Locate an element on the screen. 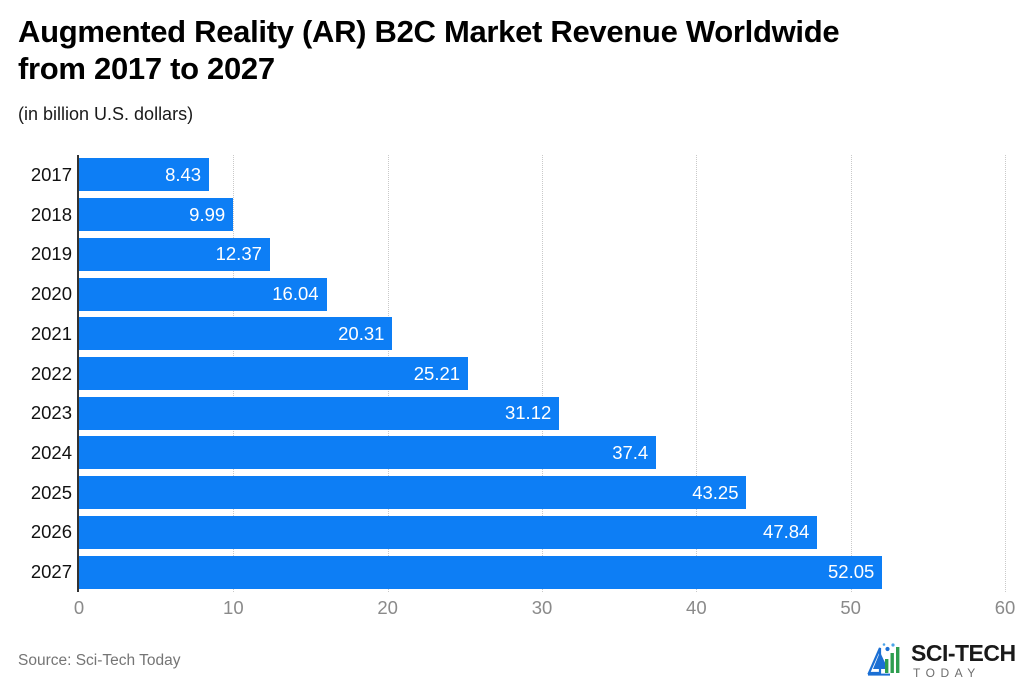 This screenshot has width=1024, height=689. bar-row: 31.12 is located at coordinates (542, 413).